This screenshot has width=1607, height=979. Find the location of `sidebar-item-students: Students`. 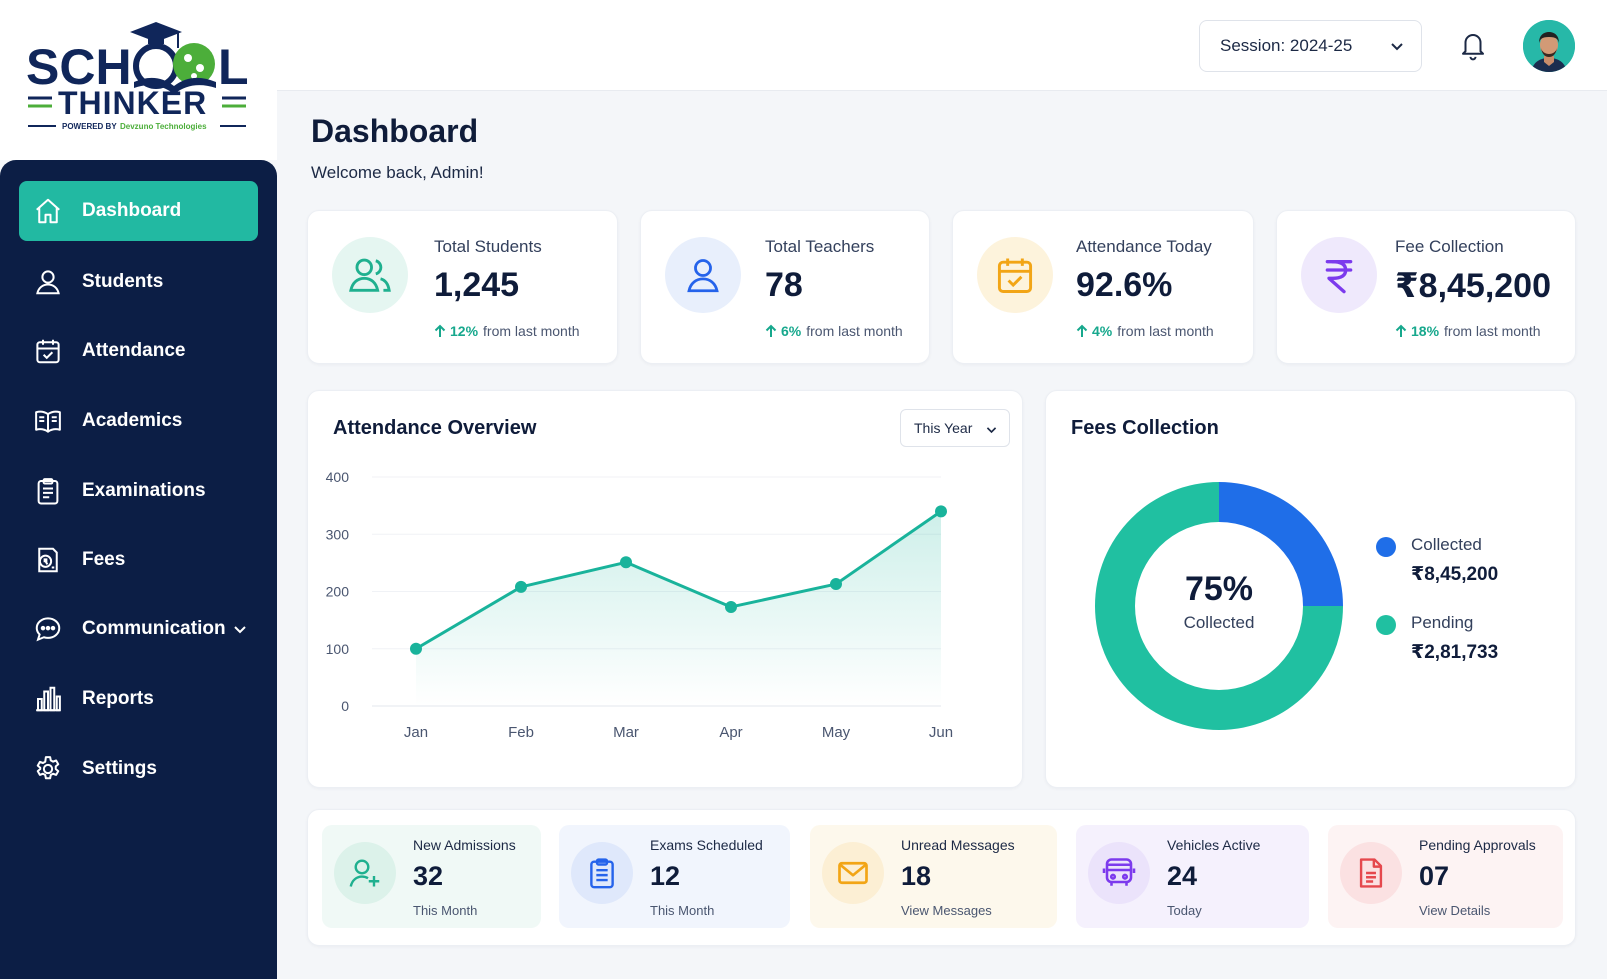

sidebar-item-students: Students is located at coordinates (138, 282).